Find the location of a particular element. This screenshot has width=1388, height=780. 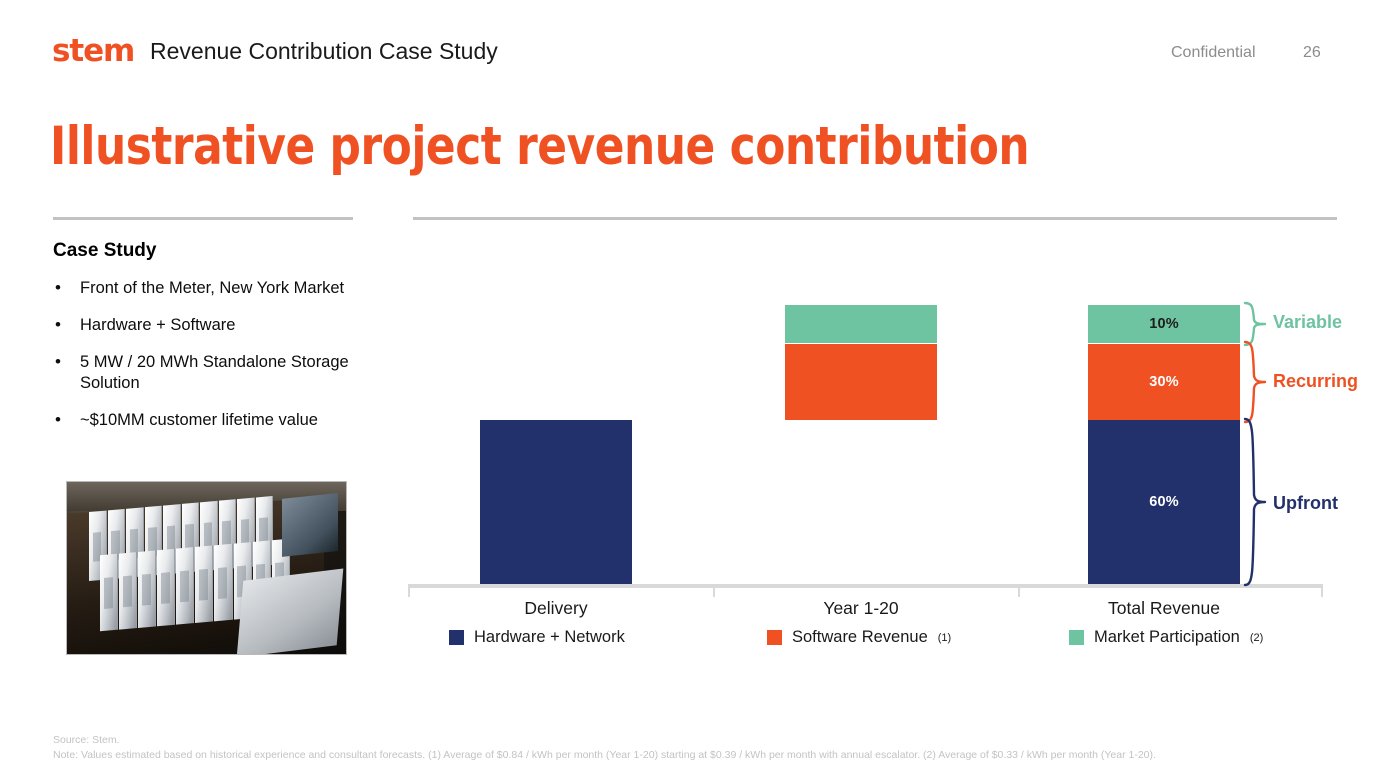

list-item: Hardware + Software is located at coordinates (208, 325).